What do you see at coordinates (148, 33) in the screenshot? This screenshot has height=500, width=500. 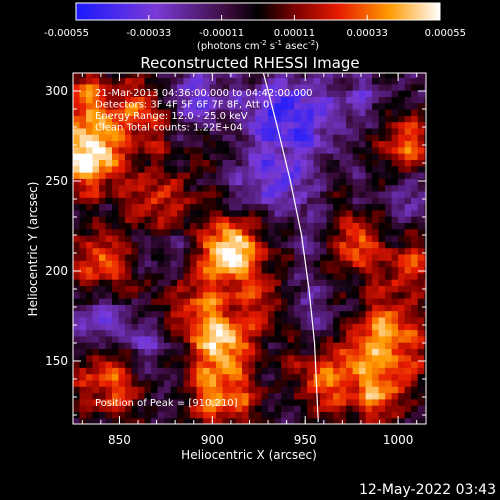 I see `colorbar-tick-label: -0.00033` at bounding box center [148, 33].